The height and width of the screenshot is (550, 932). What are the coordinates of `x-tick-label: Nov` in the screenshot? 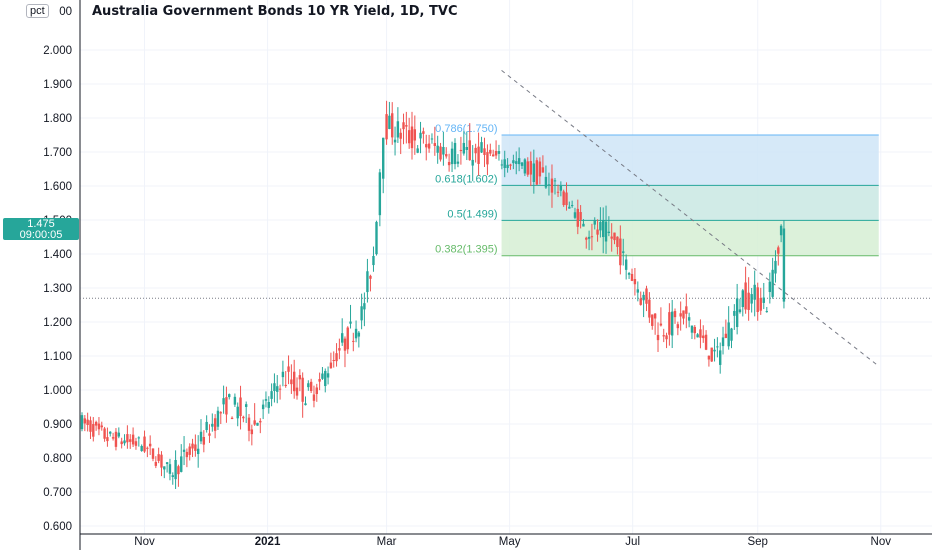 It's located at (881, 542).